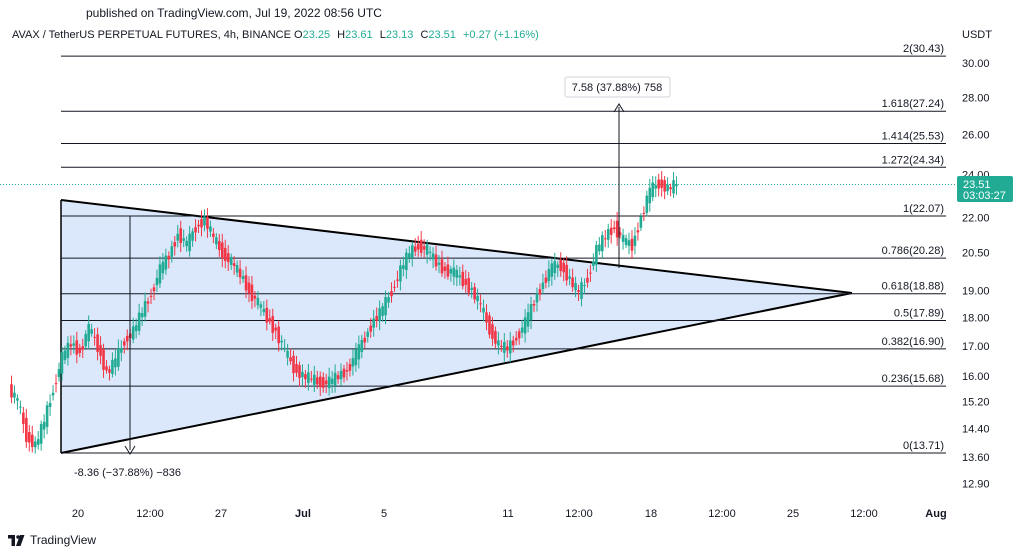 This screenshot has height=554, width=1024. What do you see at coordinates (52, 540) in the screenshot?
I see `tradingview-logo: TradingView` at bounding box center [52, 540].